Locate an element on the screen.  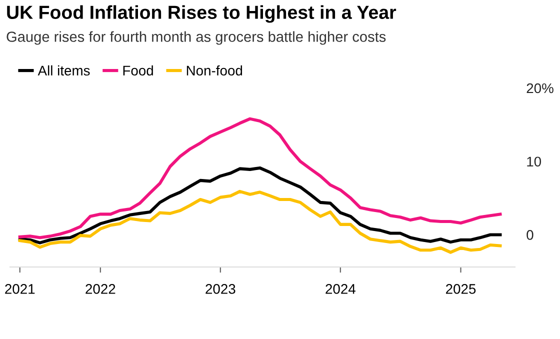
chart-title: UK Food Inflation Rises to Highest in a Year is located at coordinates (201, 14).